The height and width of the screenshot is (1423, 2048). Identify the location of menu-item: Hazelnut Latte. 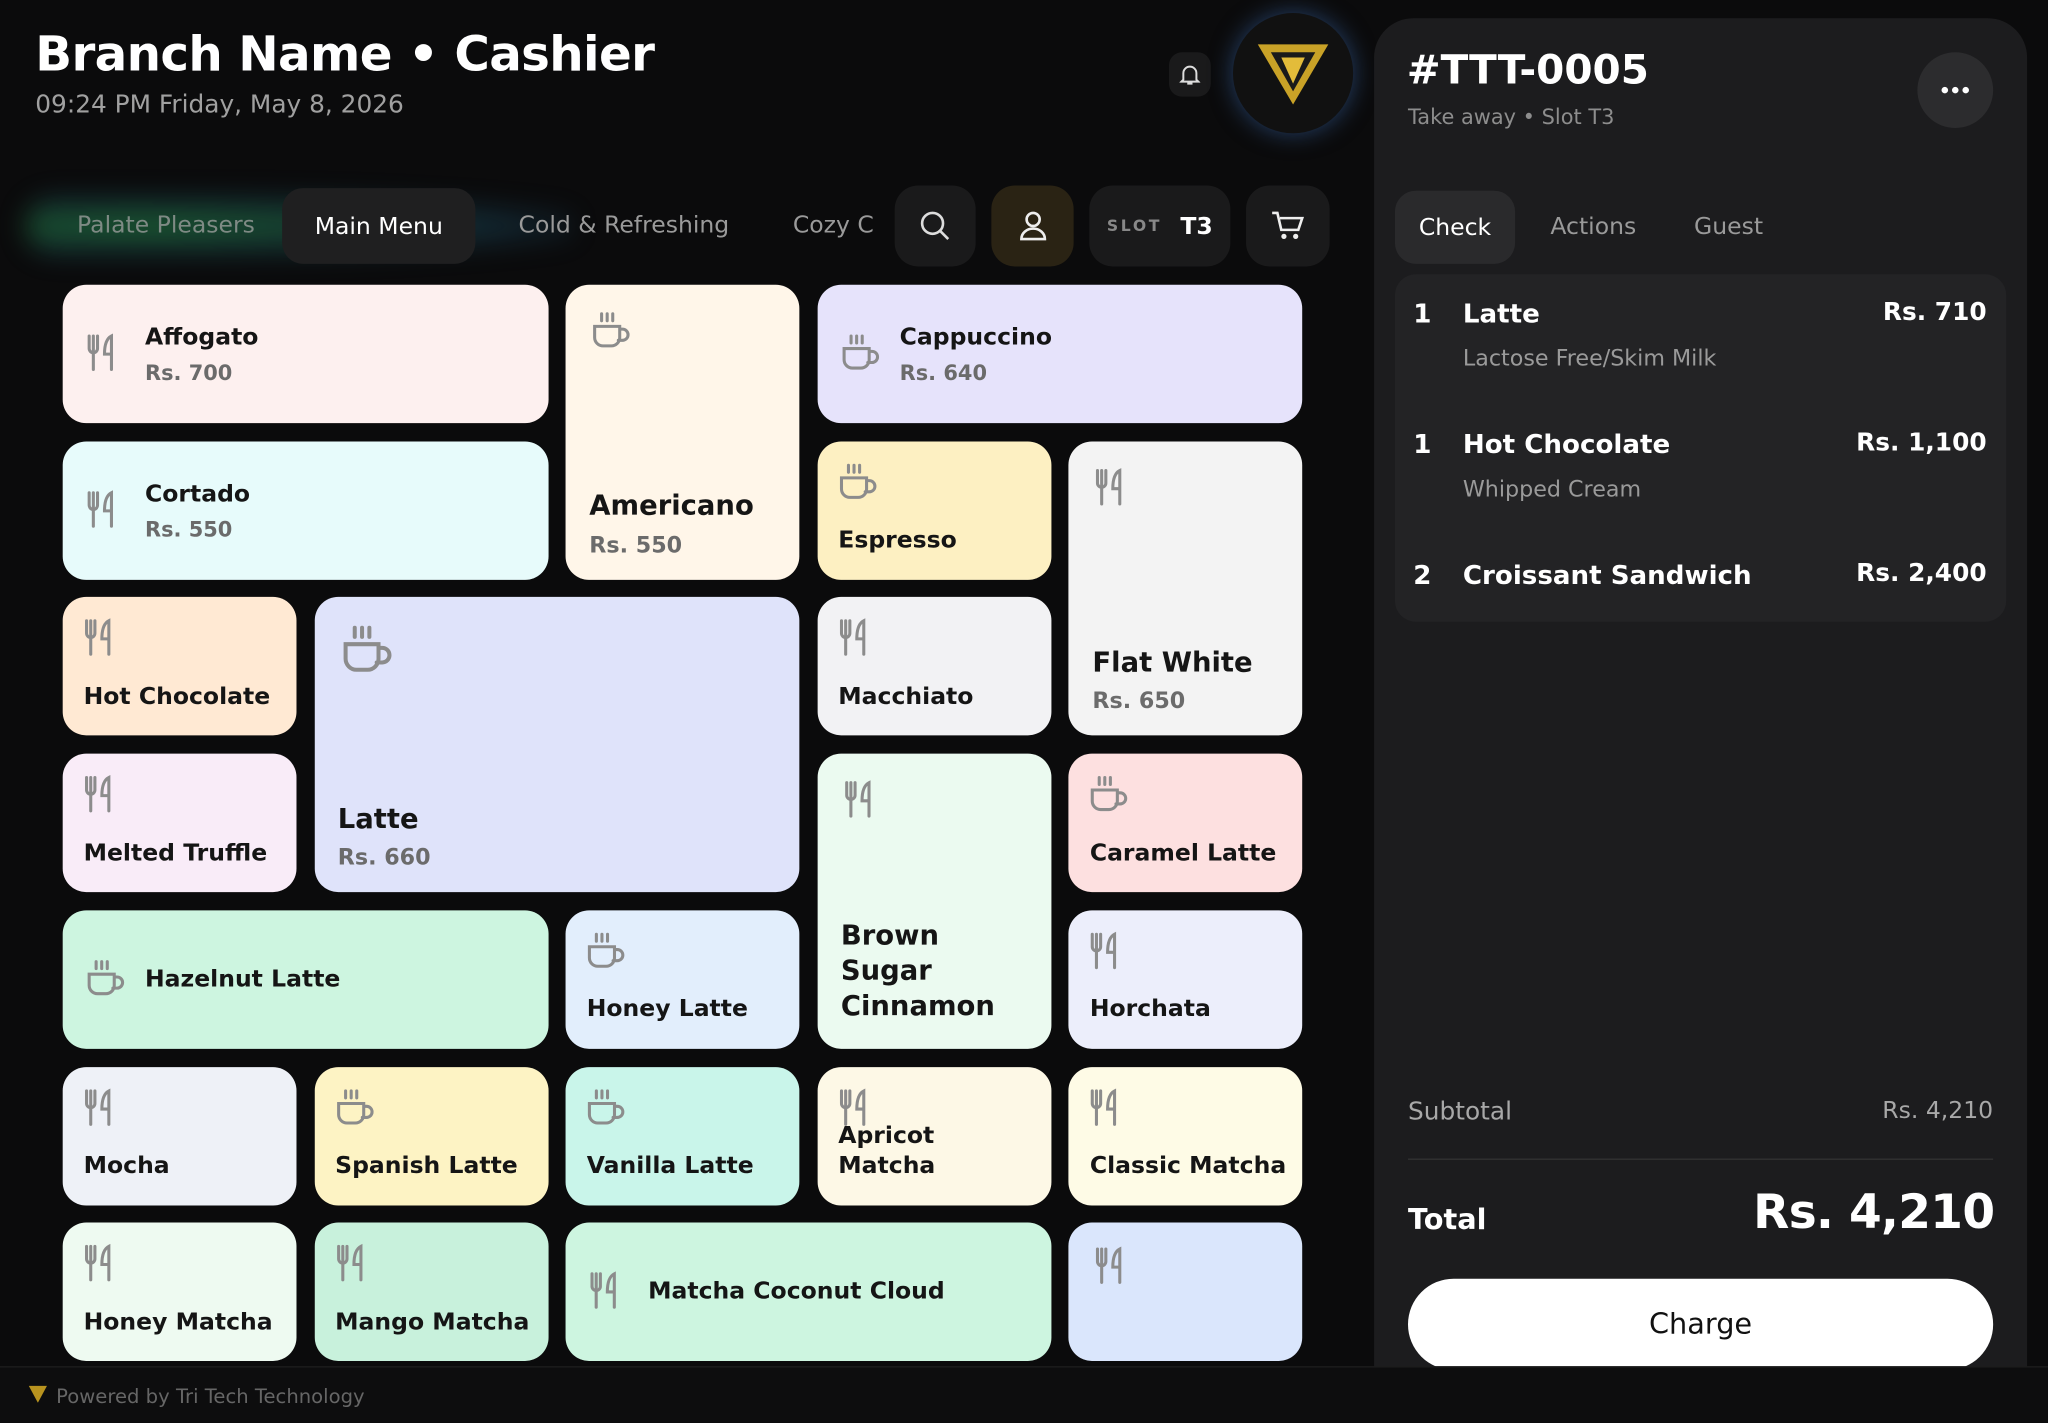
(305, 979).